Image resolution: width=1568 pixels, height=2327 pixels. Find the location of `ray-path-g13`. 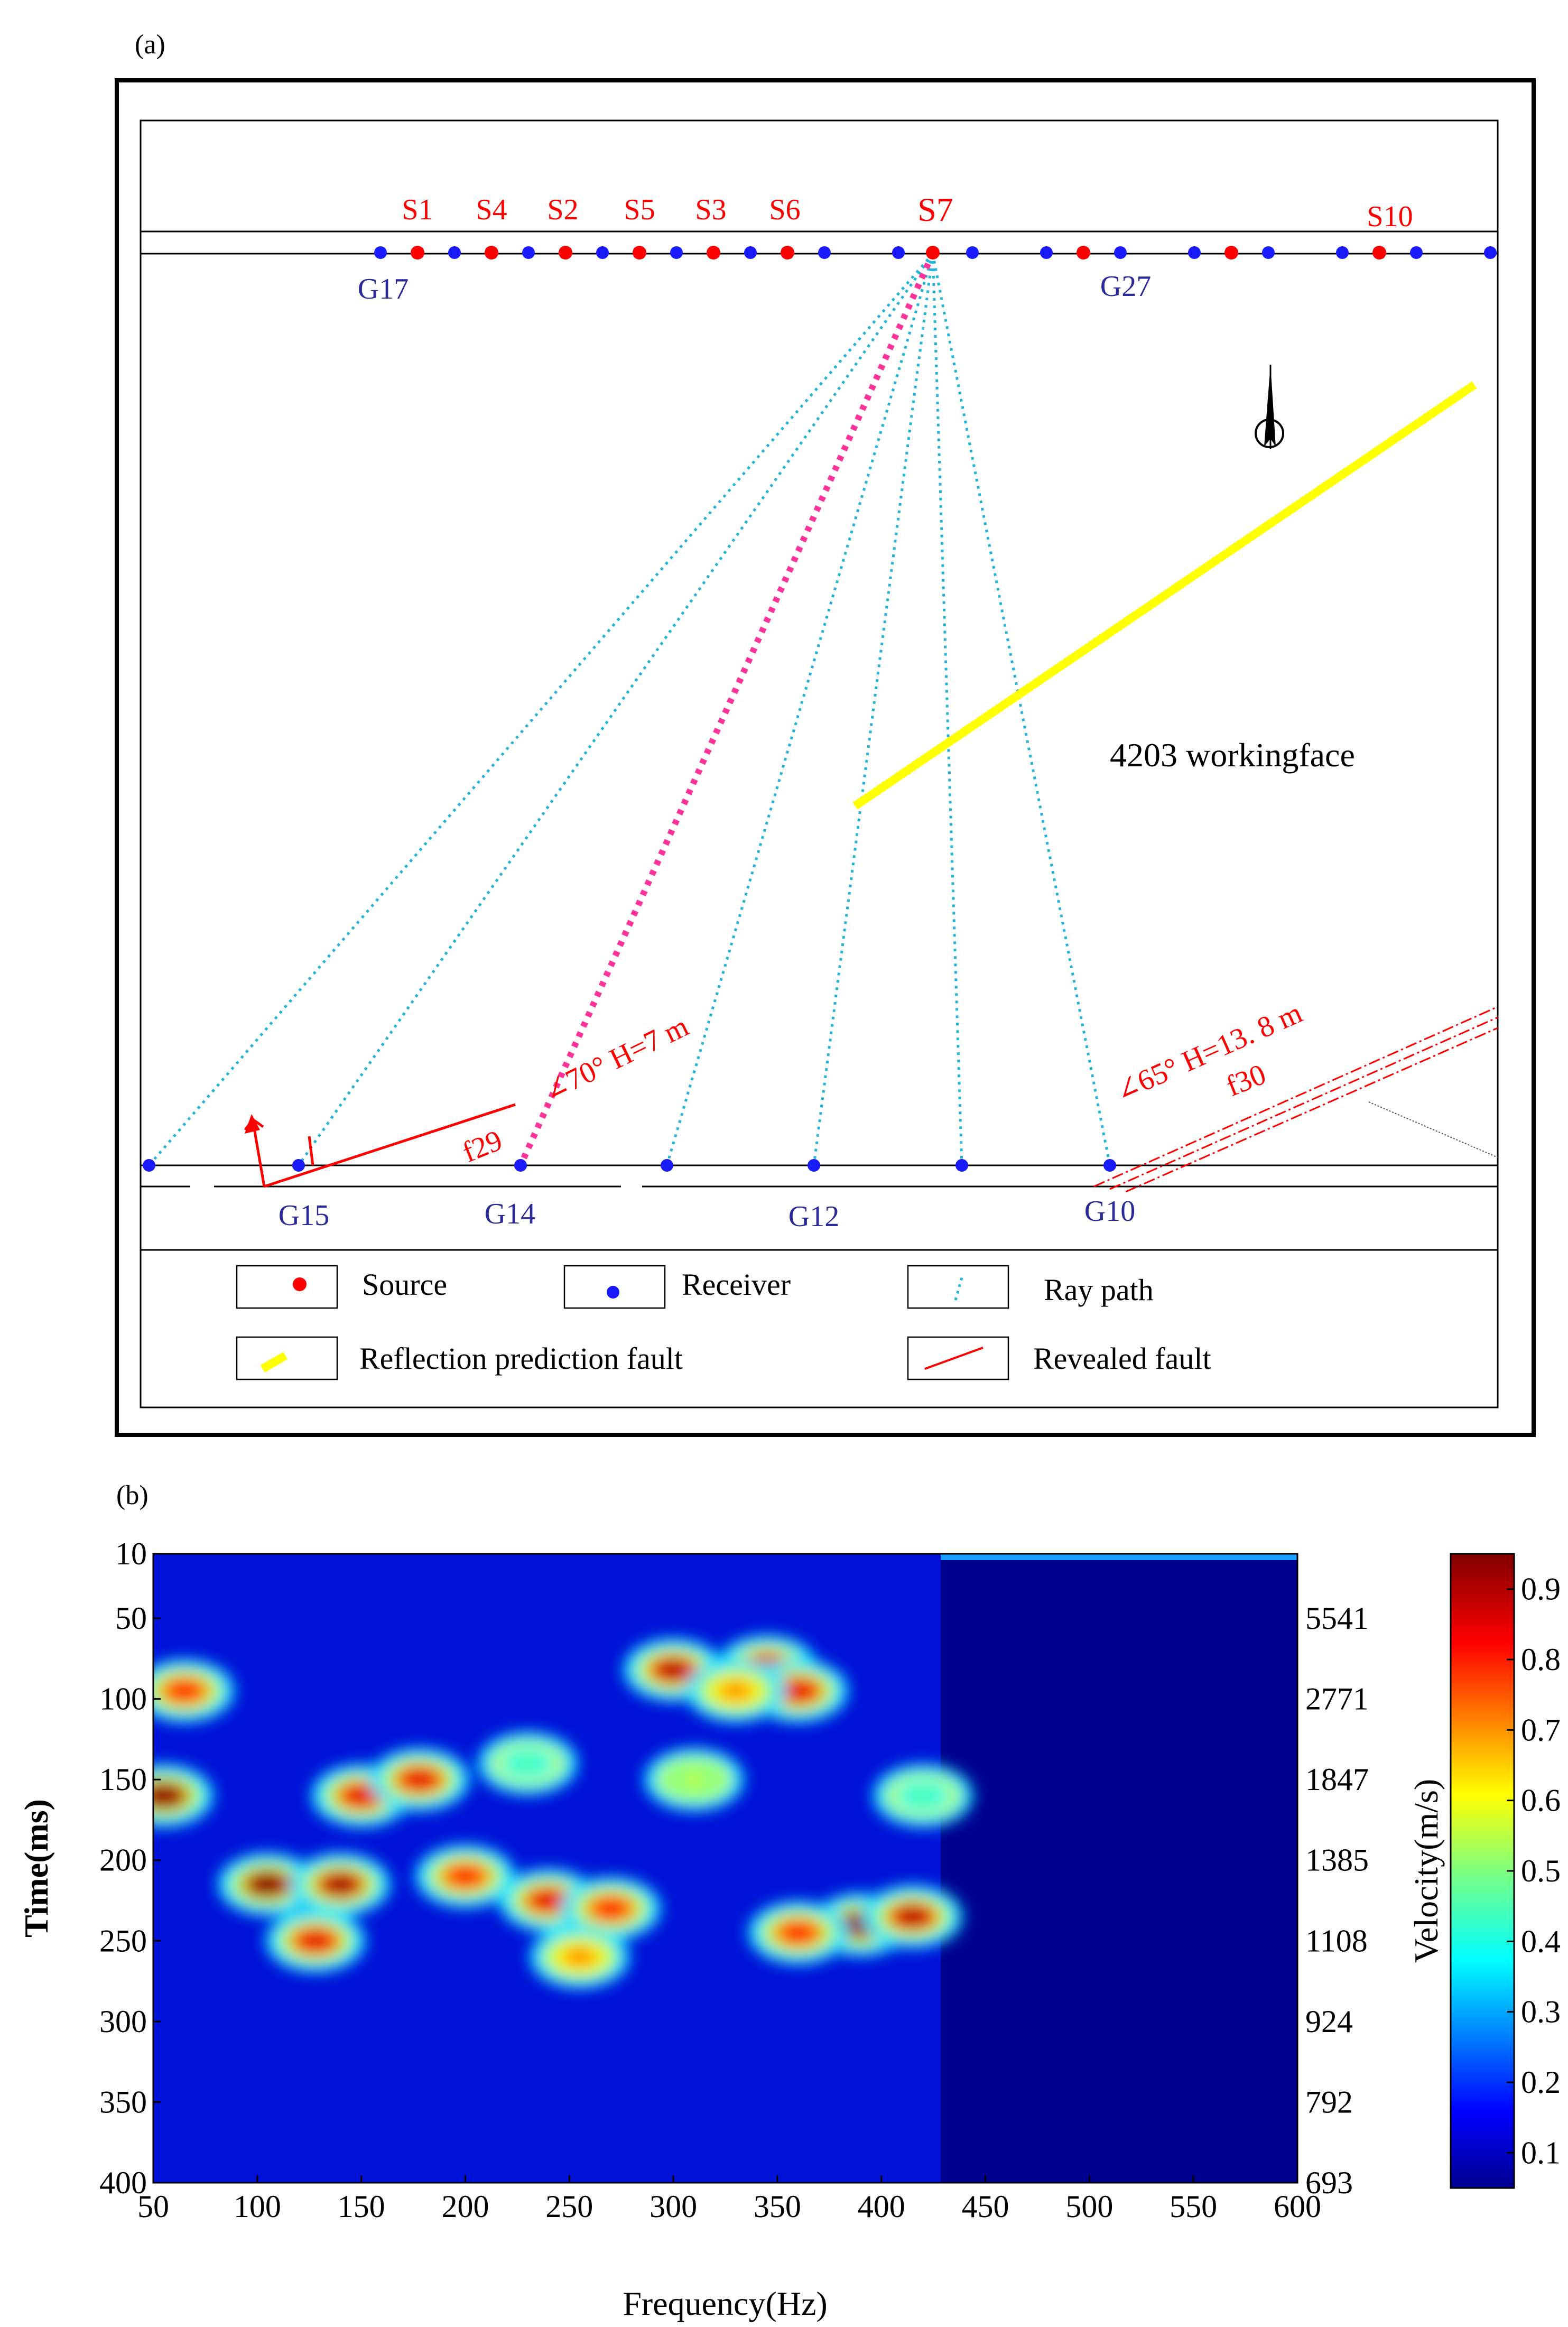

ray-path-g13 is located at coordinates (800, 709).